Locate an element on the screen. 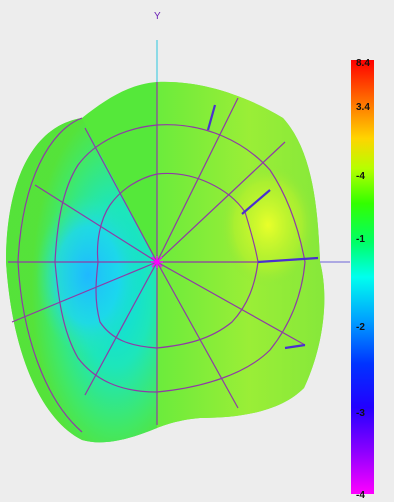 The width and height of the screenshot is (394, 502). colorbar-tick-label: -1 is located at coordinates (360, 239).